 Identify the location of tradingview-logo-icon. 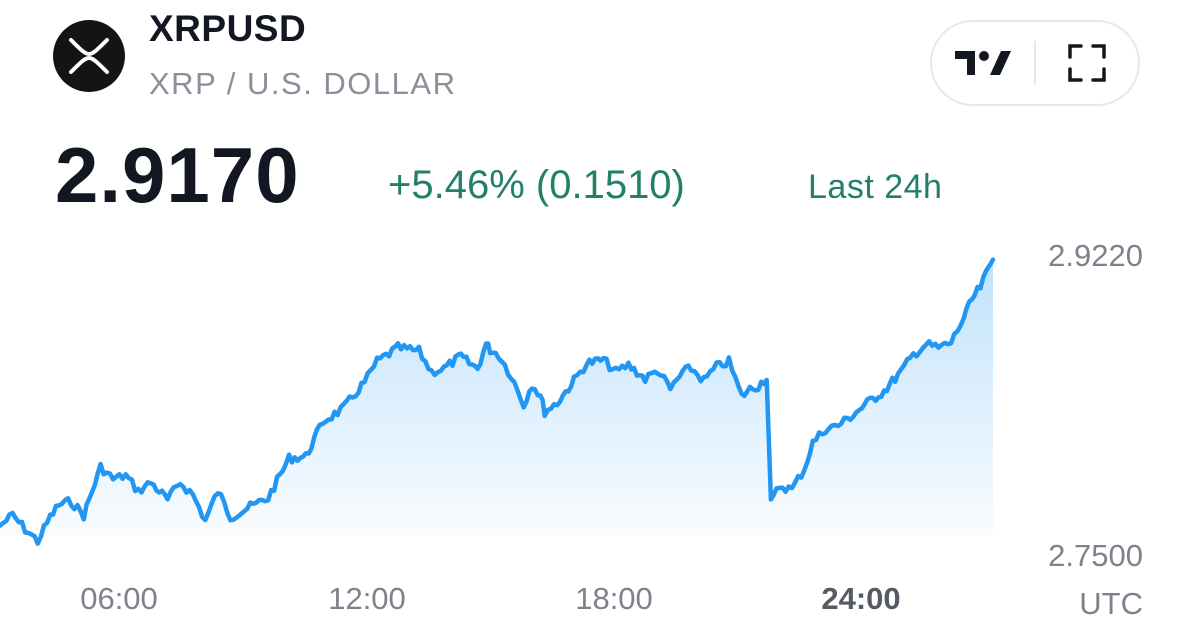
(983, 63).